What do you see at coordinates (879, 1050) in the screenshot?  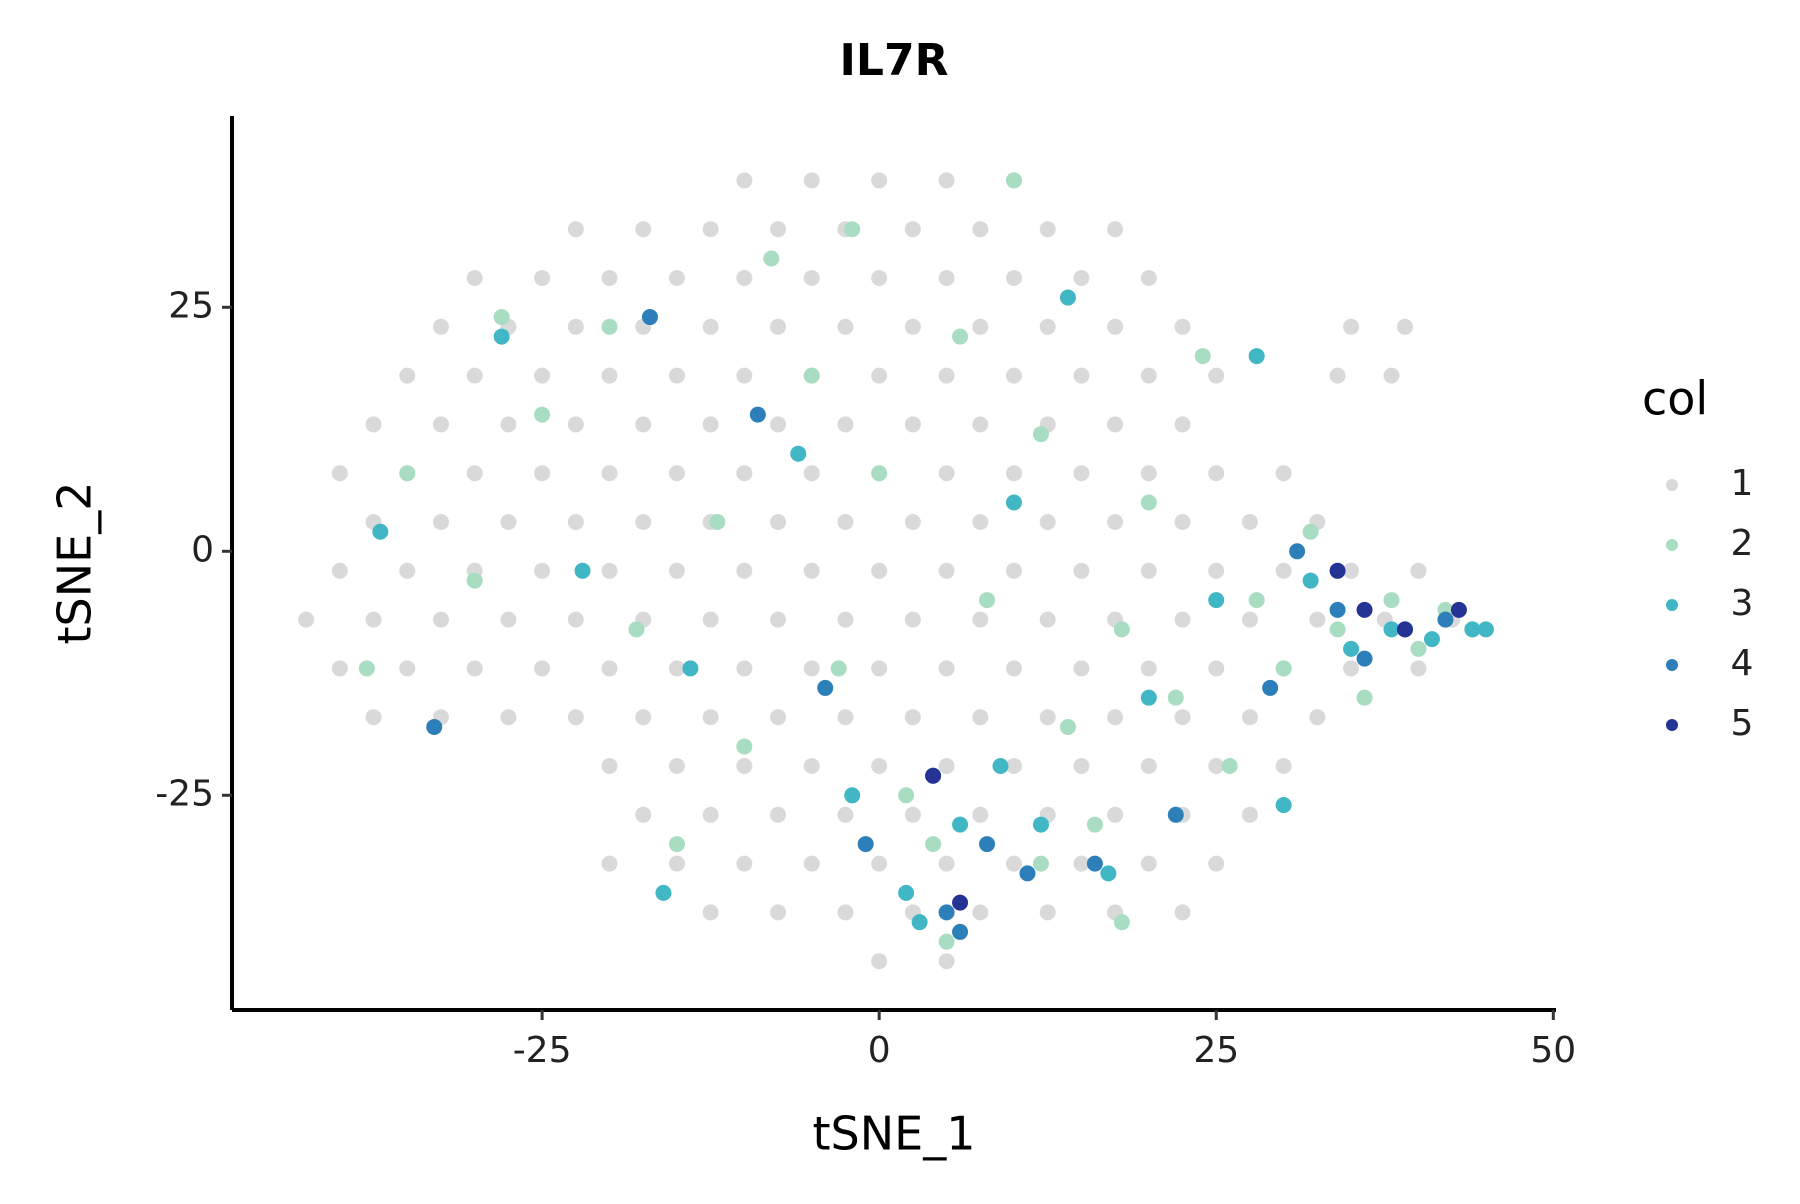 I see `x-tick-label: 0` at bounding box center [879, 1050].